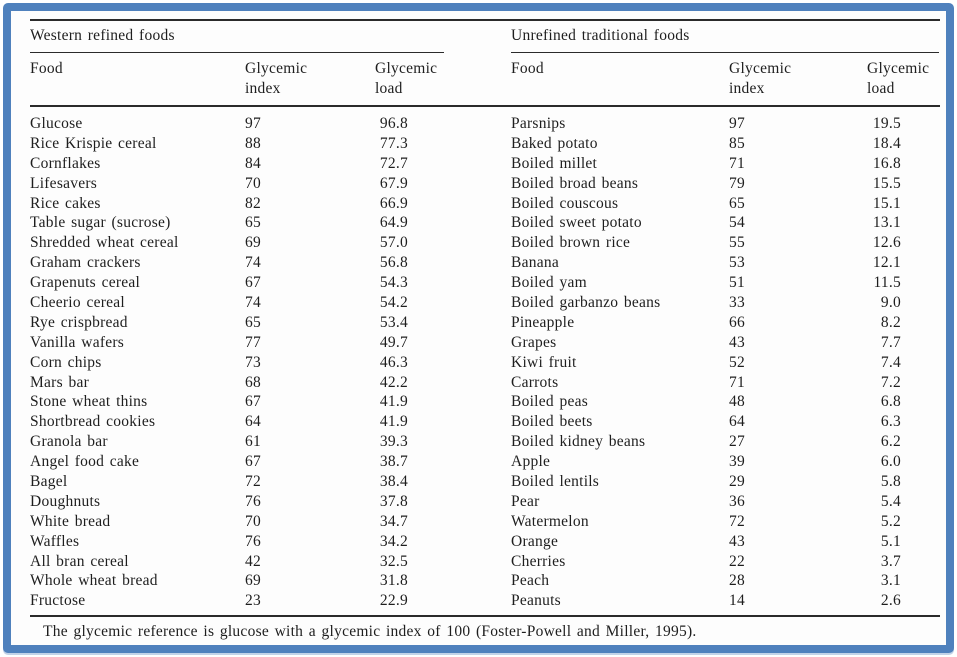  What do you see at coordinates (725, 422) in the screenshot?
I see `table-row: Boiled beets 64 6.3` at bounding box center [725, 422].